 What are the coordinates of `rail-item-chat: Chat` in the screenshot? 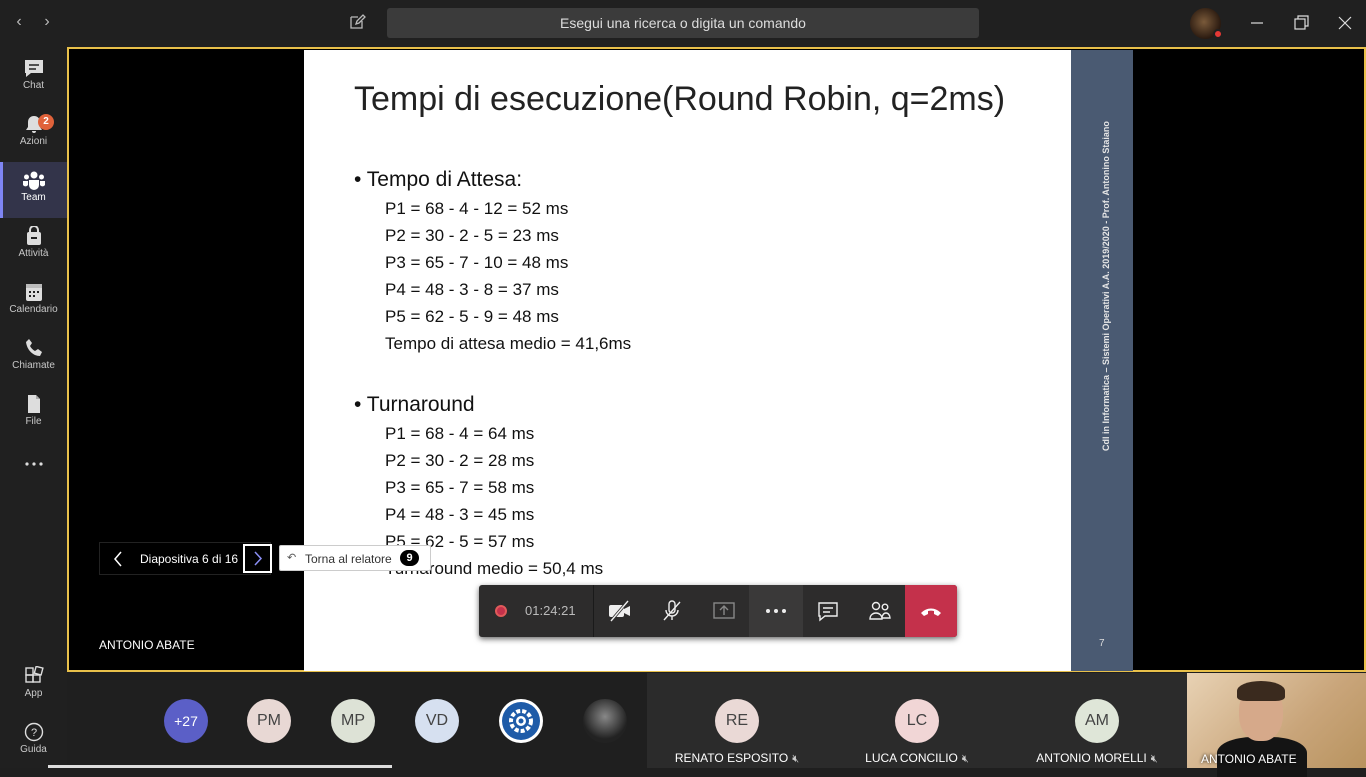 It's located at (33, 78).